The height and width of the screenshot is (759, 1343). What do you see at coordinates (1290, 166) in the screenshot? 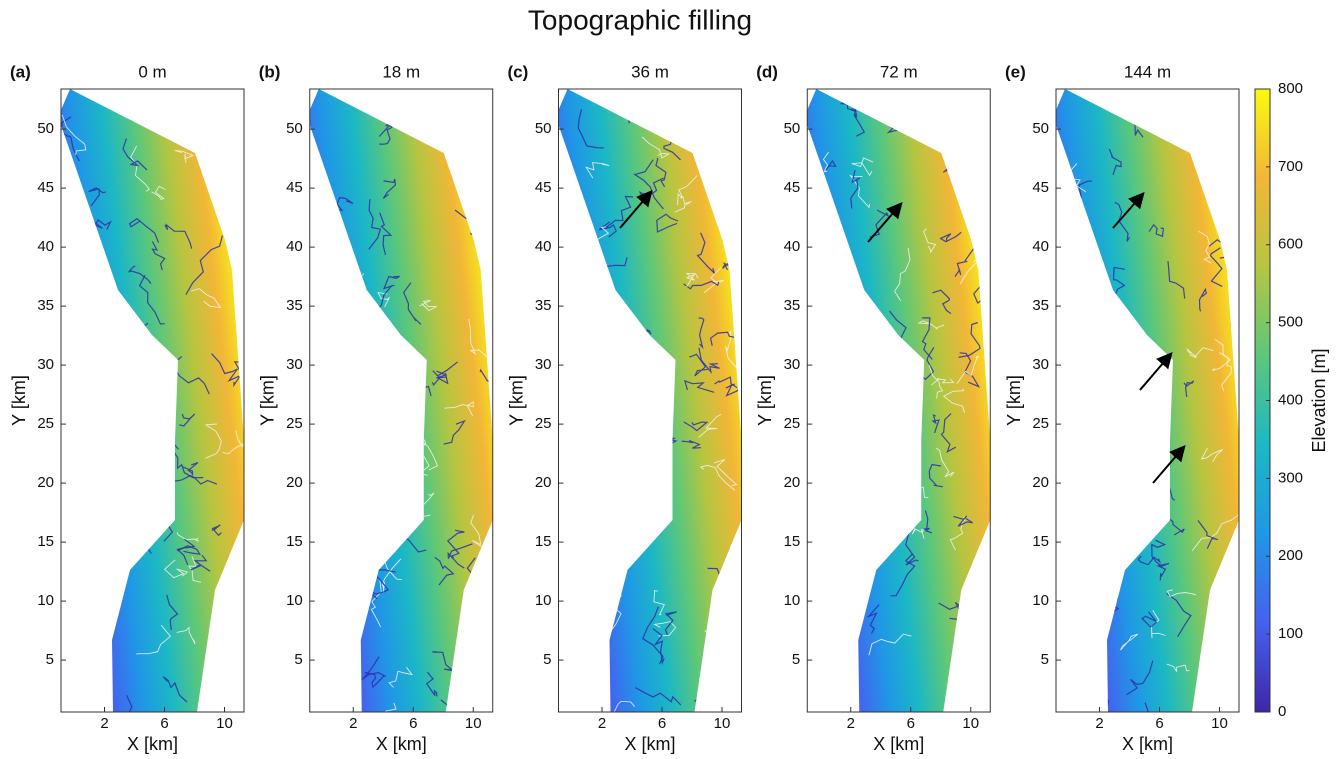
I see `colorbar-tick-label: 700` at bounding box center [1290, 166].